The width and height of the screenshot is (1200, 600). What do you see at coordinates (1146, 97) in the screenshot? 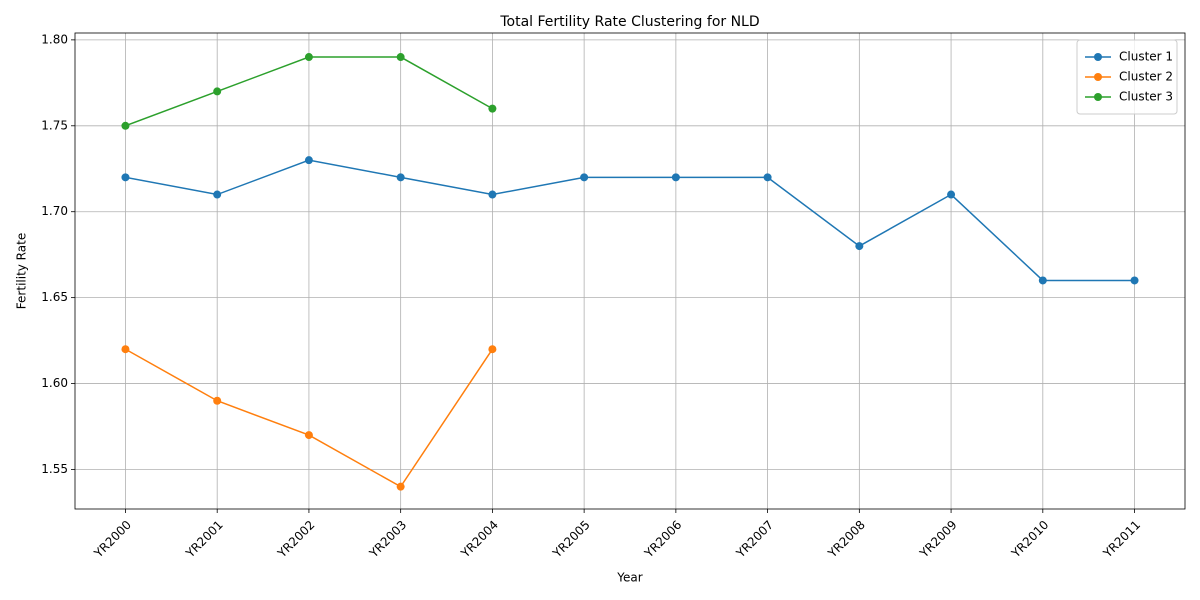
I see `legend-label: Cluster 3` at bounding box center [1146, 97].